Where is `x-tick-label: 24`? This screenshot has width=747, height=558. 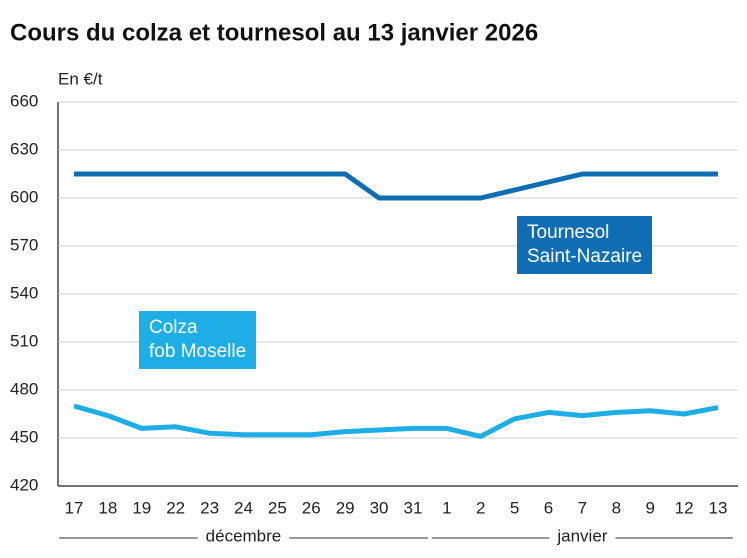
x-tick-label: 24 is located at coordinates (243, 507).